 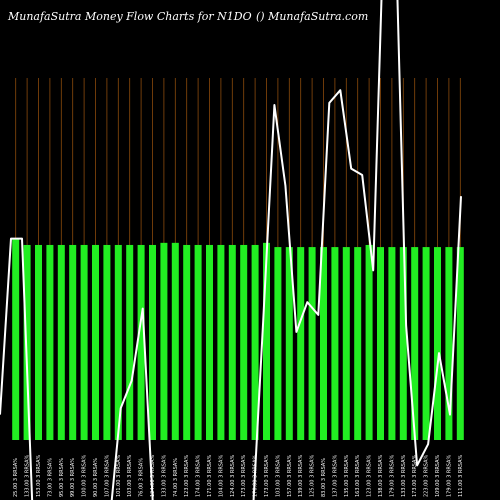 I want to click on x-tick-label: 107.00 3 RRSA%, so click(x=107, y=476).